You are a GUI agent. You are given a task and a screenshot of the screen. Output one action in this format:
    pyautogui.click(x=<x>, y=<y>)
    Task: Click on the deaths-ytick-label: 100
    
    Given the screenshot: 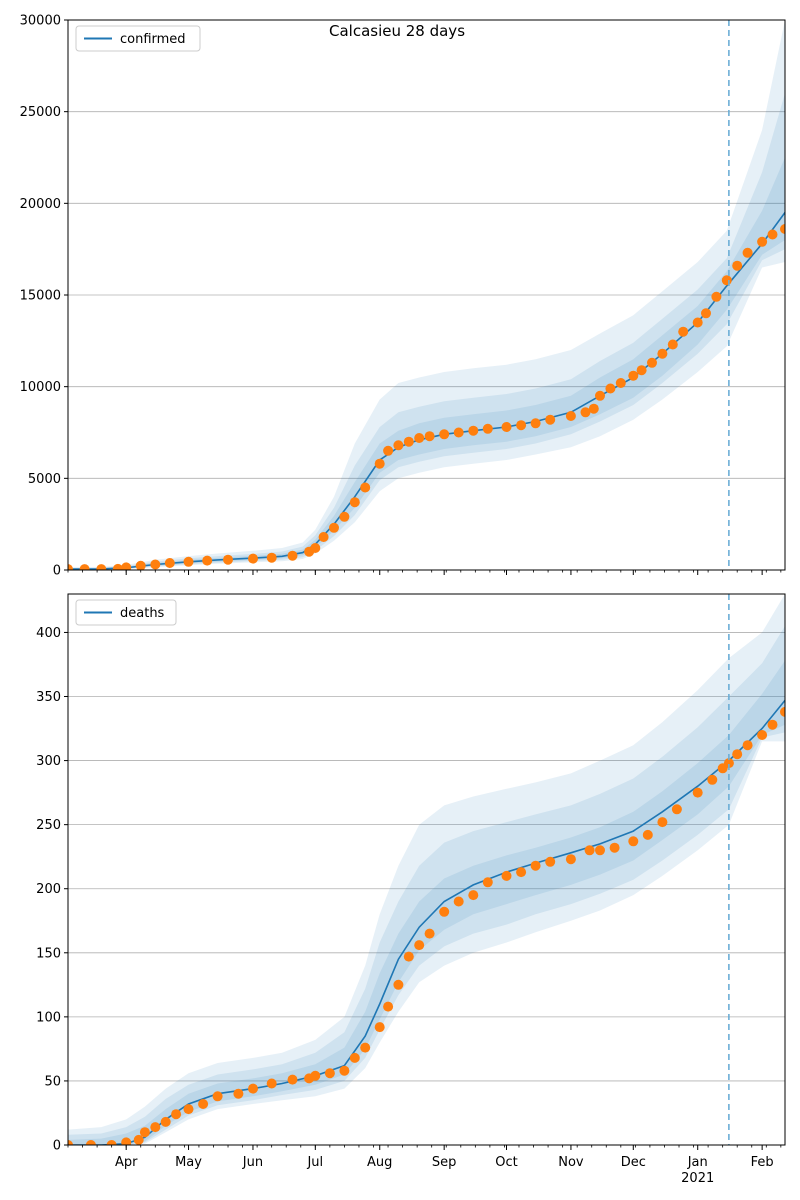 What is the action you would take?
    pyautogui.click(x=48, y=1017)
    